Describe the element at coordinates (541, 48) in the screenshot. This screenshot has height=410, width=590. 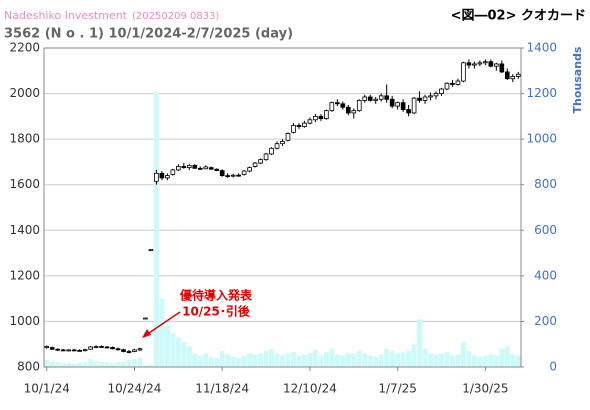
I see `y2-tick-label: 1400` at that location.